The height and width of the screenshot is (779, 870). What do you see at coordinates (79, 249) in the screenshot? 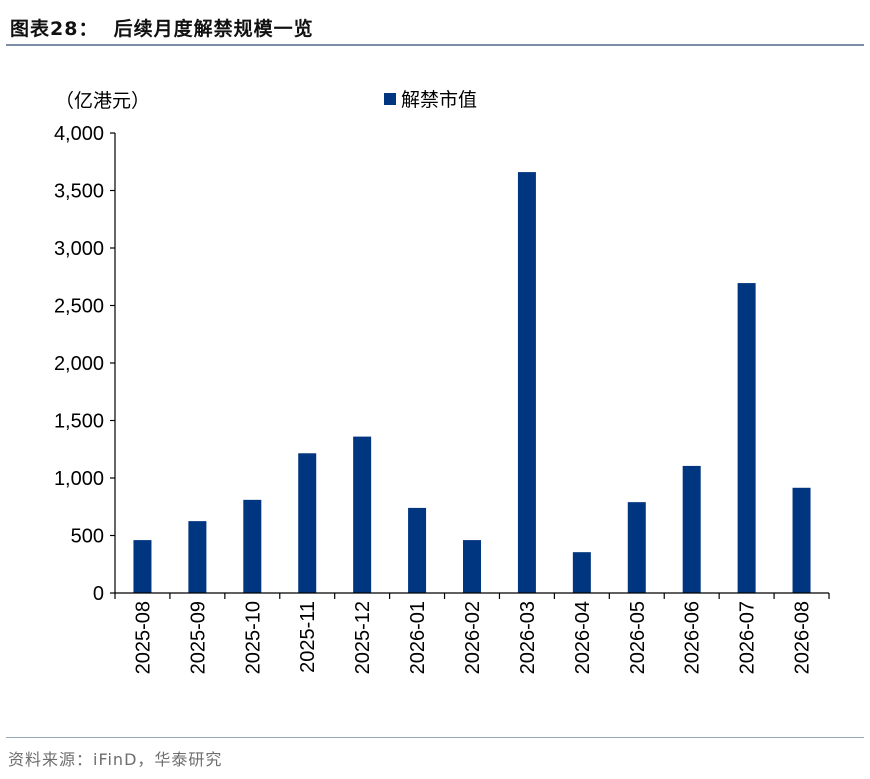
I see `y-tick-label: 3,000` at bounding box center [79, 249].